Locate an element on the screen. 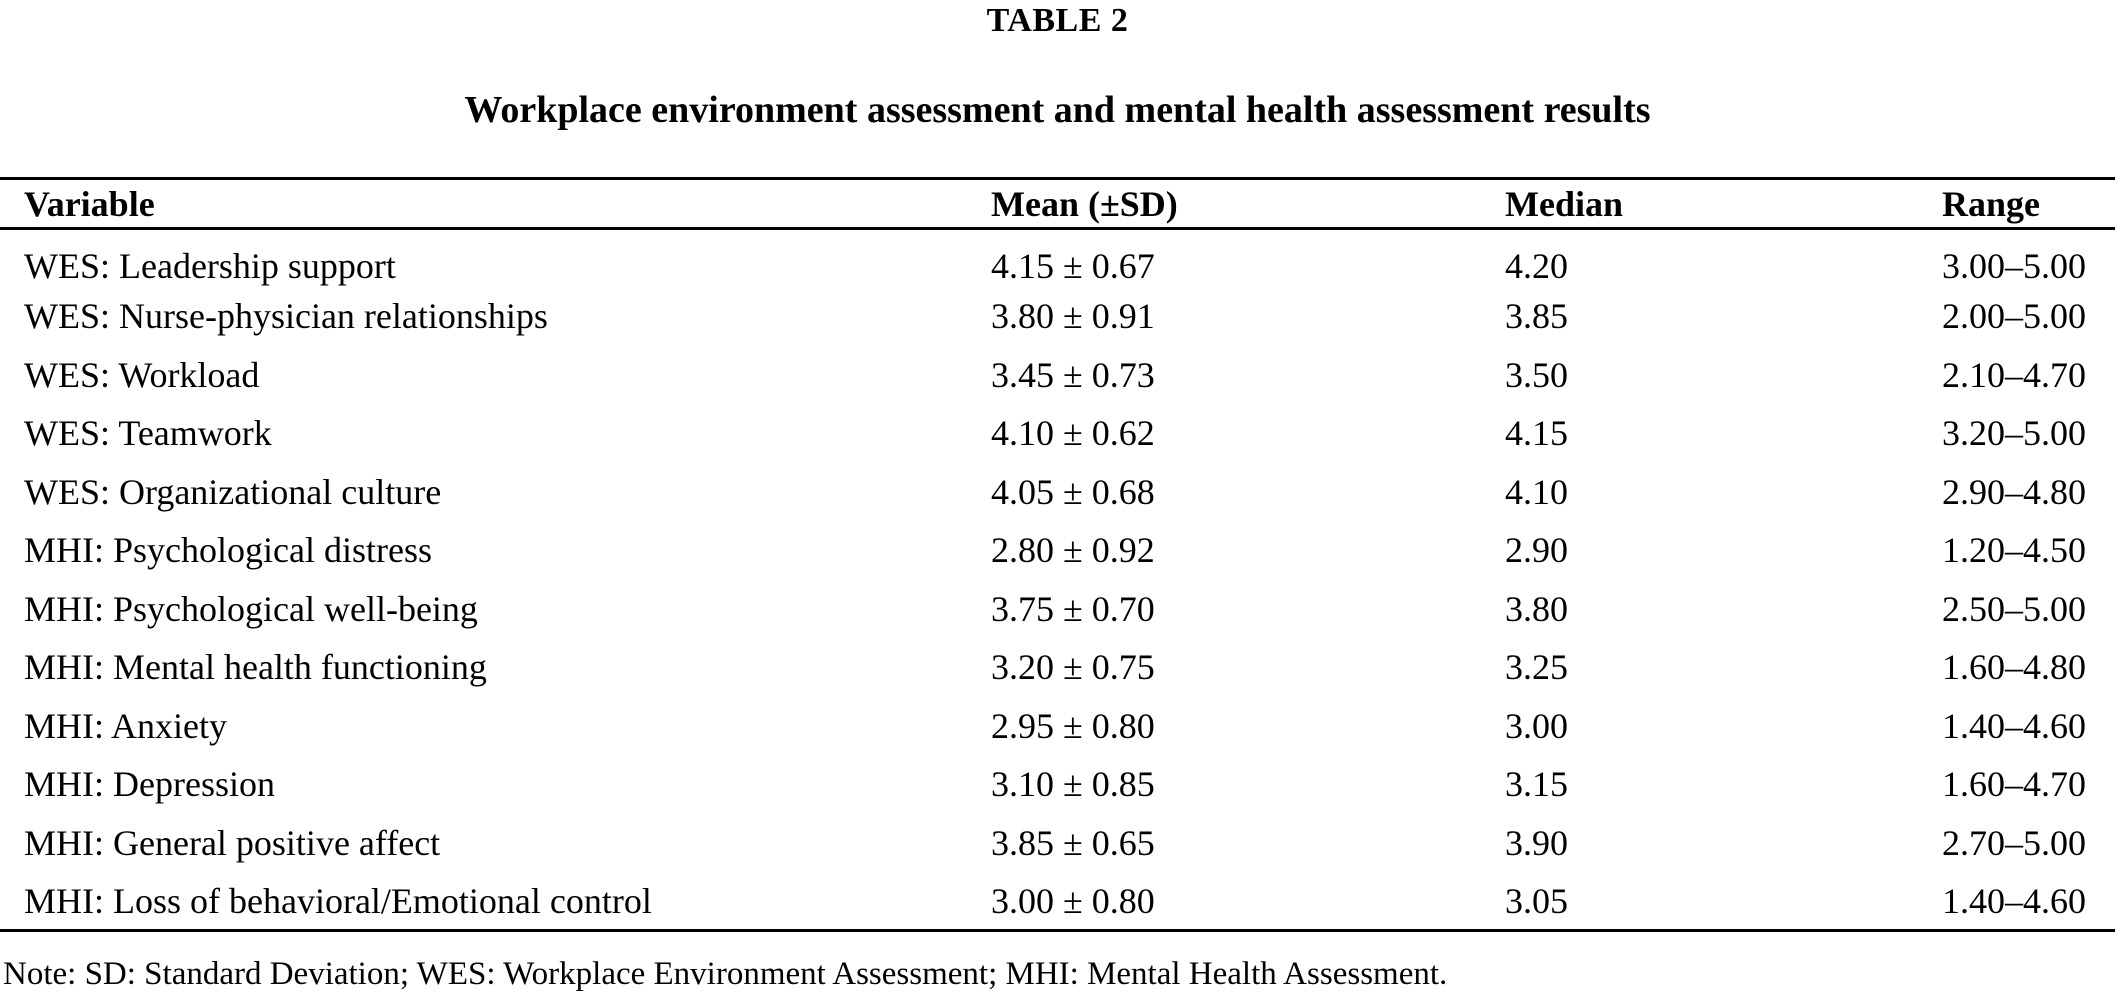 This screenshot has width=2115, height=999. cell-median: 4.20 is located at coordinates (1536, 265).